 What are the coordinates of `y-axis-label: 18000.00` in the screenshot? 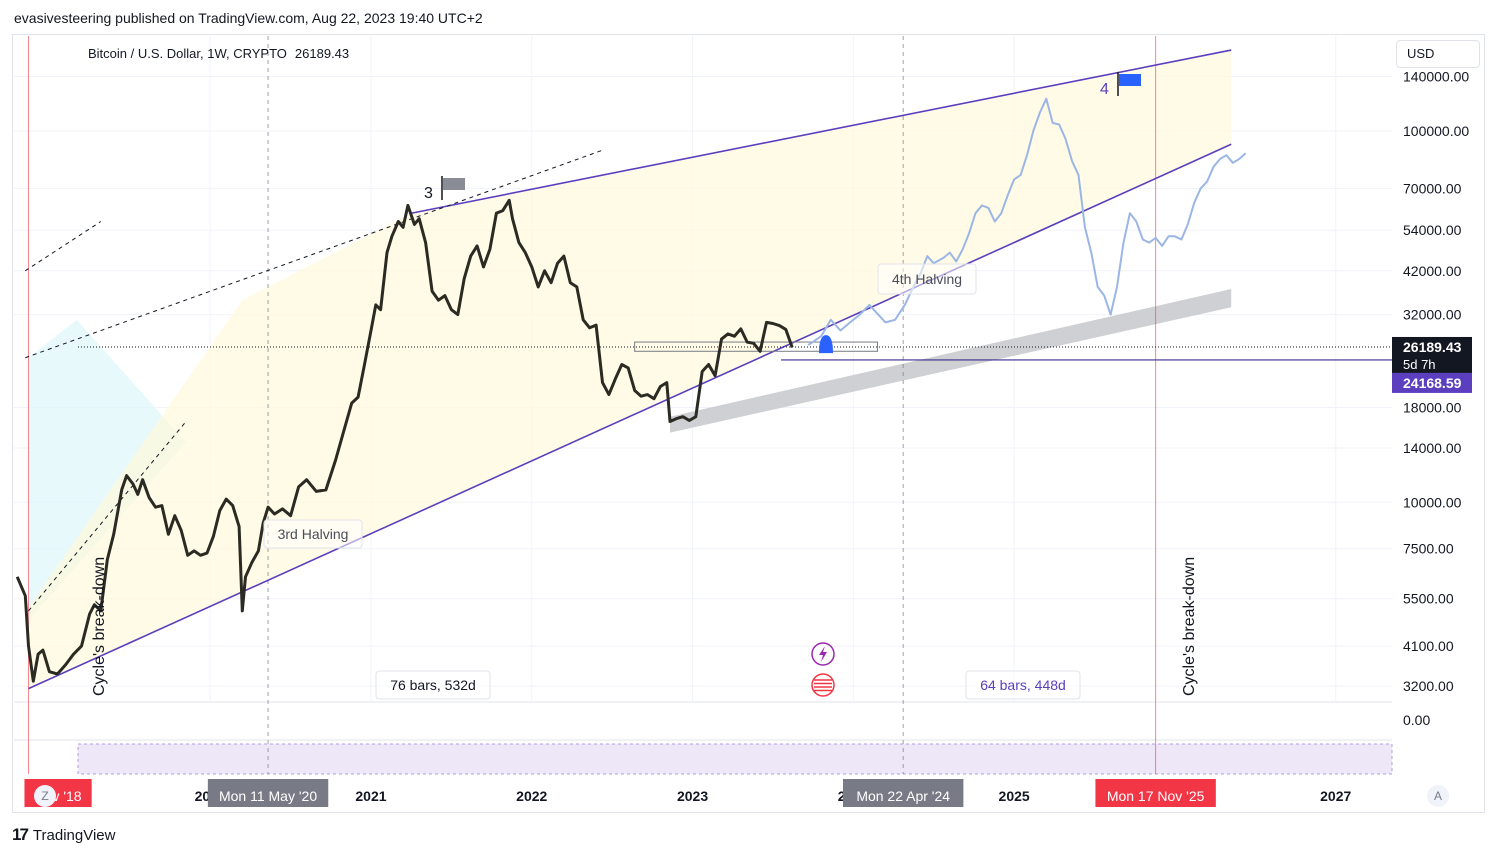 It's located at (1432, 407).